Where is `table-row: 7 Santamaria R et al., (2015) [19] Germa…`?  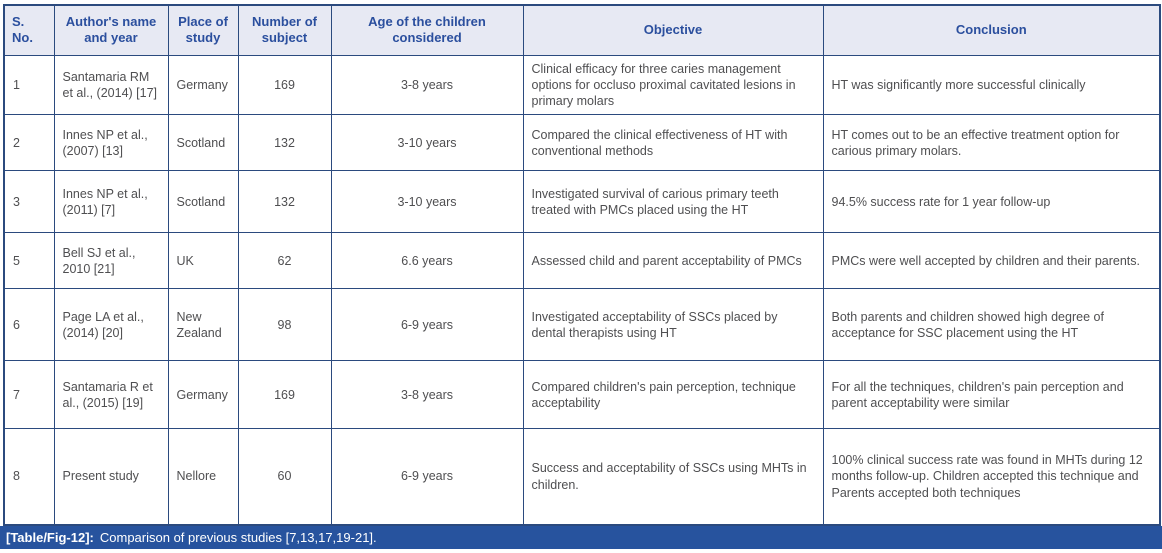
table-row: 7 Santamaria R et al., (2015) [19] Germa… is located at coordinates (582, 395).